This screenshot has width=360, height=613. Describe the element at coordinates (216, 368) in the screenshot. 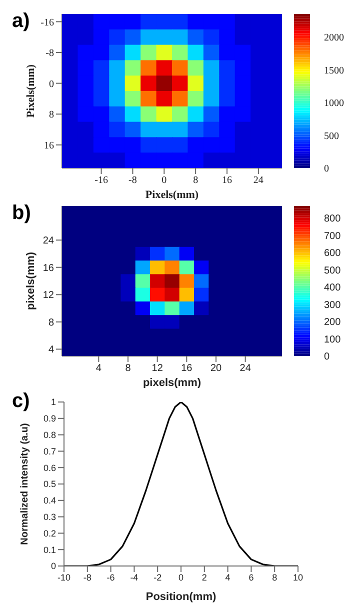

I see `x-tick-label: 20` at that location.